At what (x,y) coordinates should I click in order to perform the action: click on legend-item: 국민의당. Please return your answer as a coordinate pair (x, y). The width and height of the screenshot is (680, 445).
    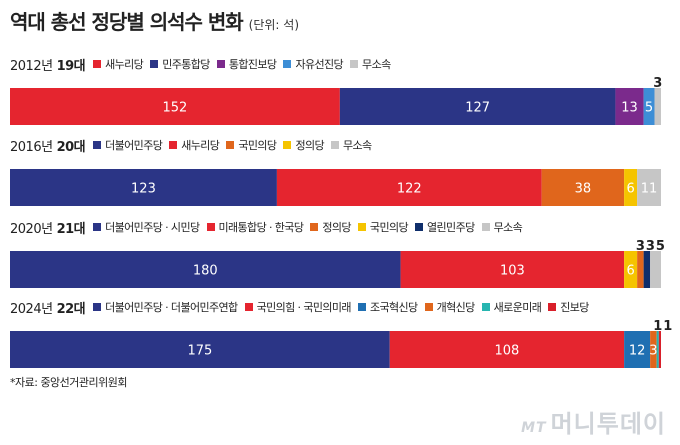
    Looking at the image, I should click on (251, 145).